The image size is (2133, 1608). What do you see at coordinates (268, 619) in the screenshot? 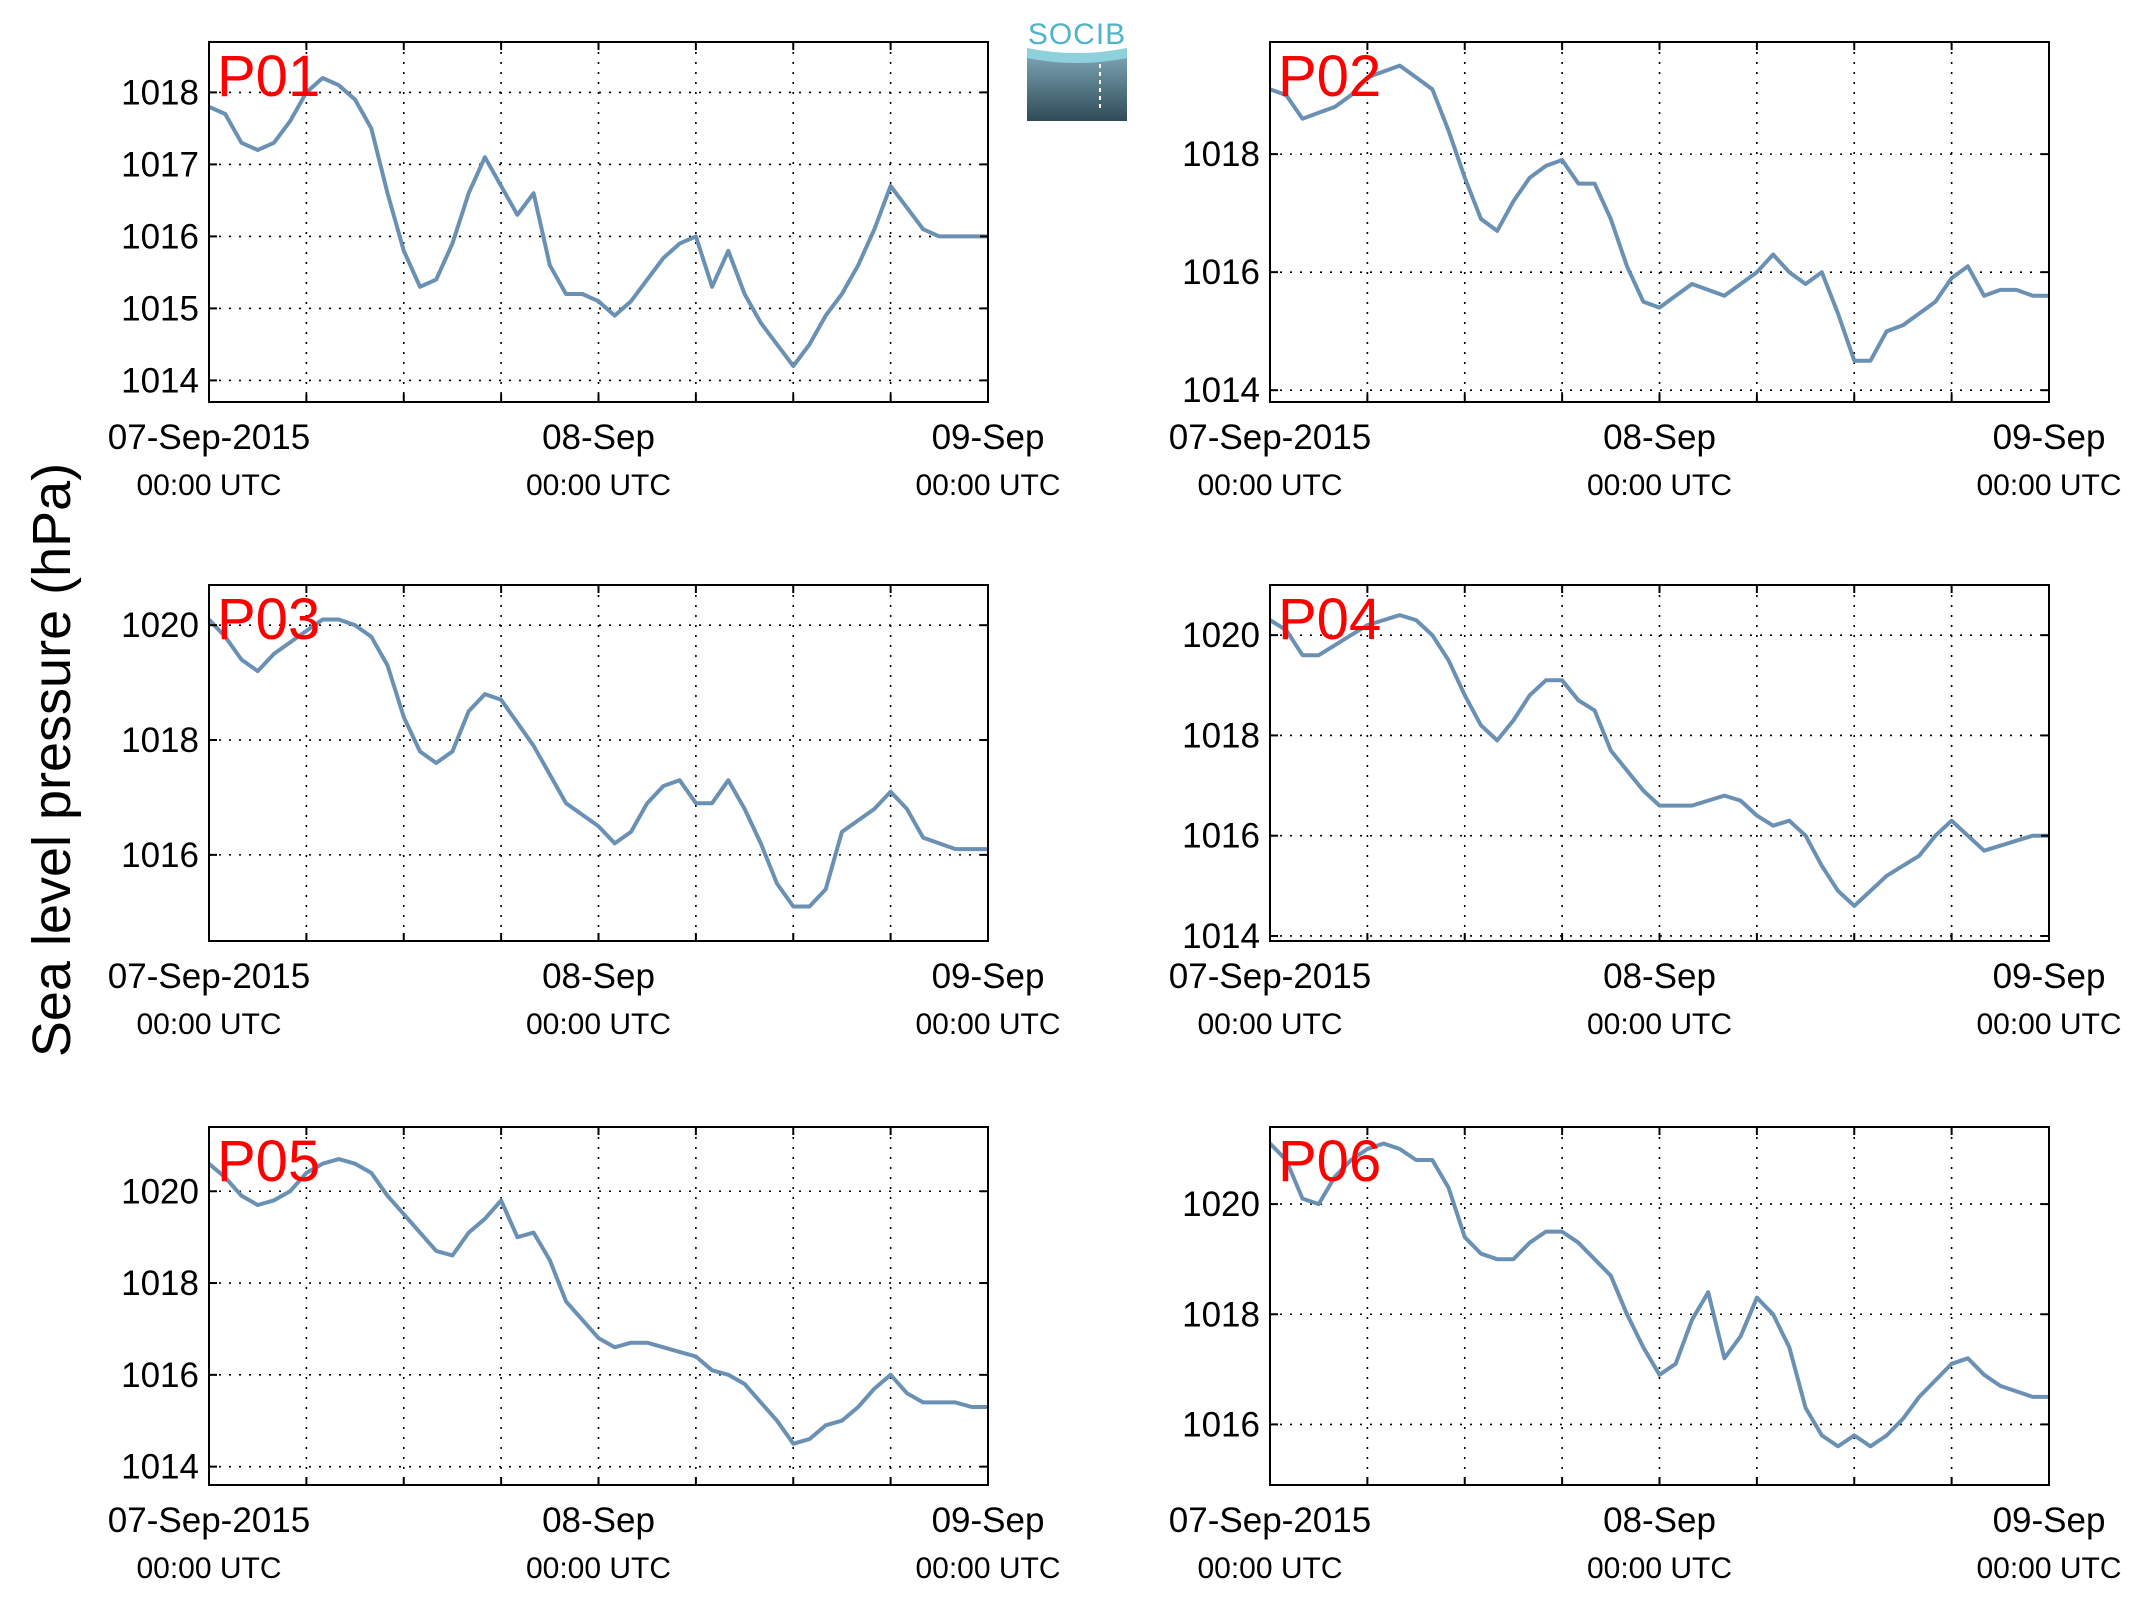
I see `panel-label: P03` at bounding box center [268, 619].